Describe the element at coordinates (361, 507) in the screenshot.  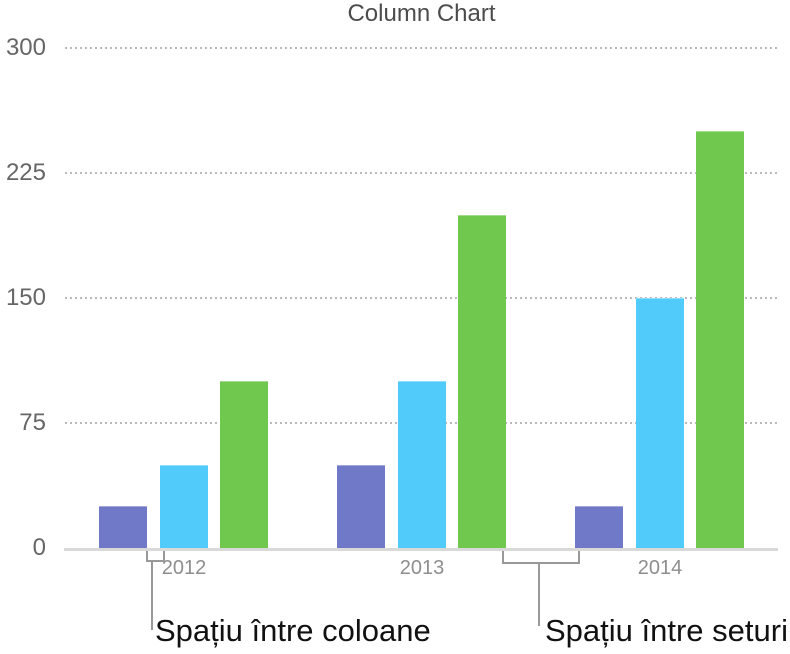
I see `bar-2013-purple` at that location.